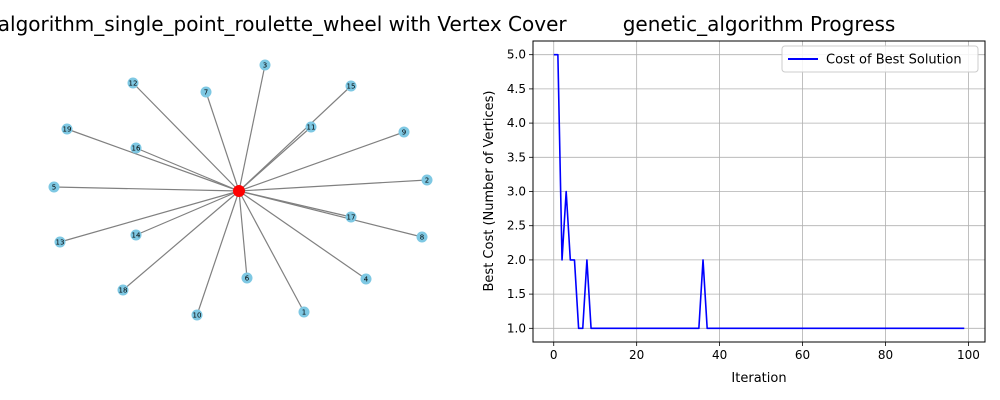 This screenshot has width=1000, height=400. I want to click on graph-node-label: 15, so click(351, 87).